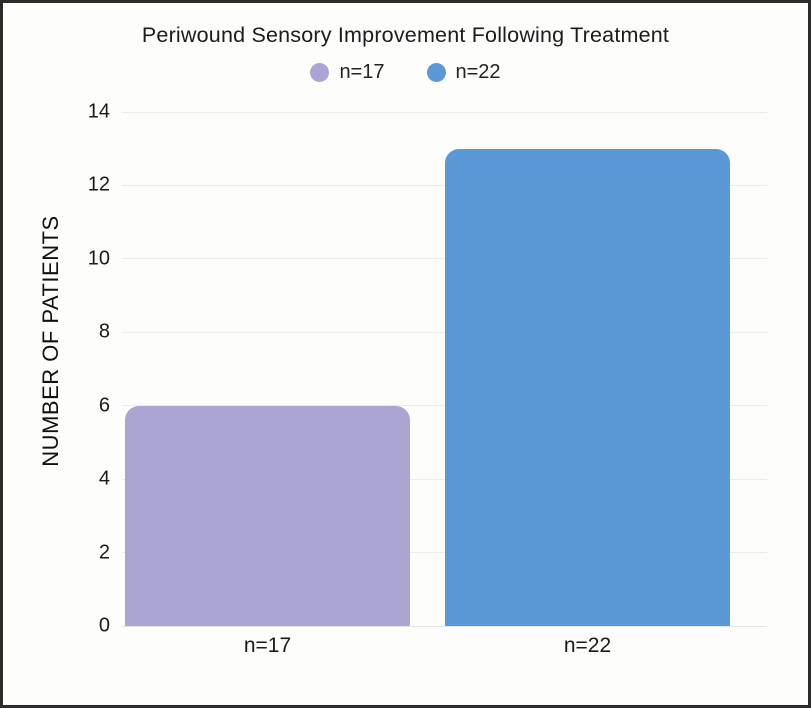 This screenshot has width=811, height=708. Describe the element at coordinates (104, 405) in the screenshot. I see `y-tick-label: 6` at that location.